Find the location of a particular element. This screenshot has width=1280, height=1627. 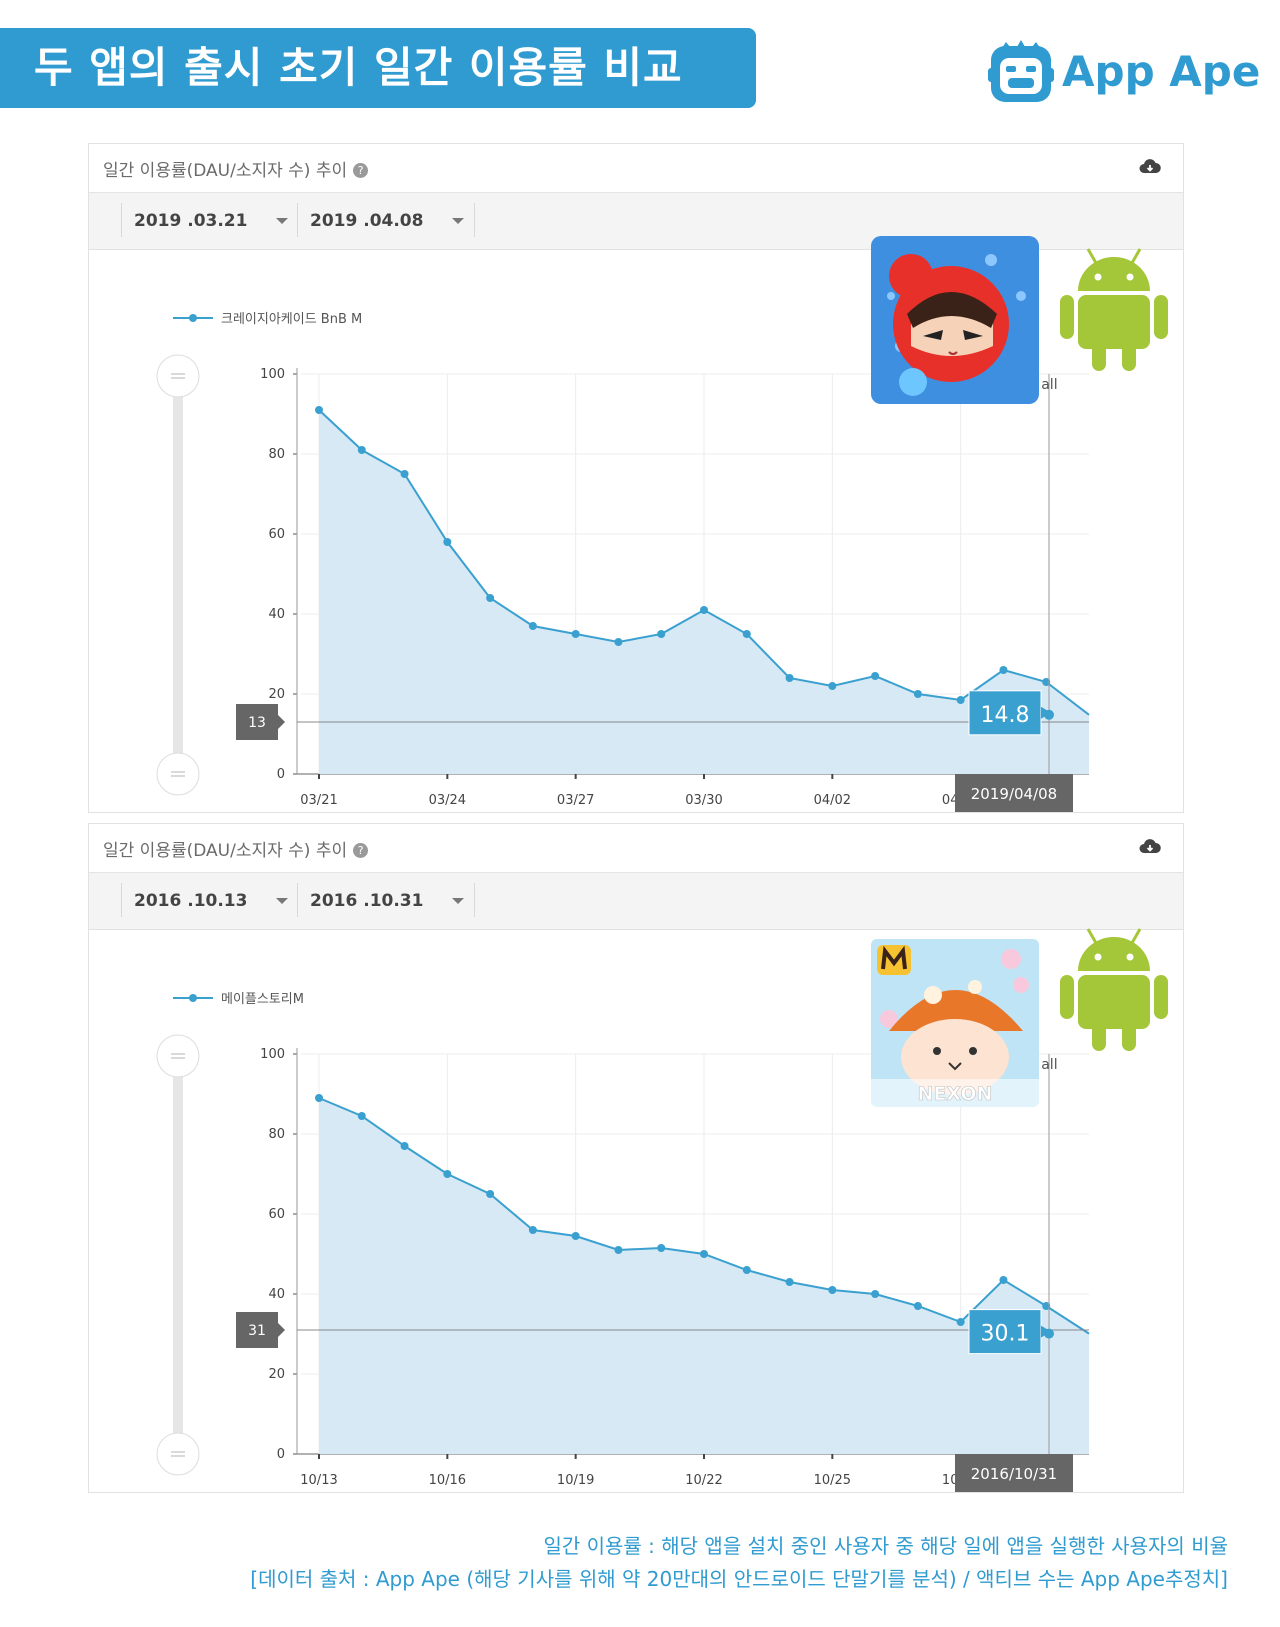

ref-label: 31 is located at coordinates (257, 1331).